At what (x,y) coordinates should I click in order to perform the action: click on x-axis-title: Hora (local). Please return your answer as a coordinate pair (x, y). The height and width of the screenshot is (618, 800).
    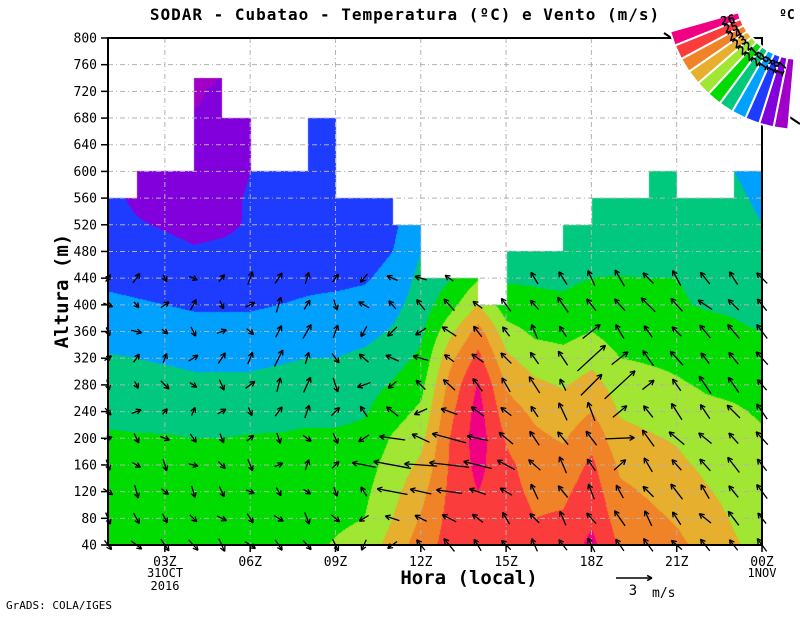
    Looking at the image, I should click on (469, 578).